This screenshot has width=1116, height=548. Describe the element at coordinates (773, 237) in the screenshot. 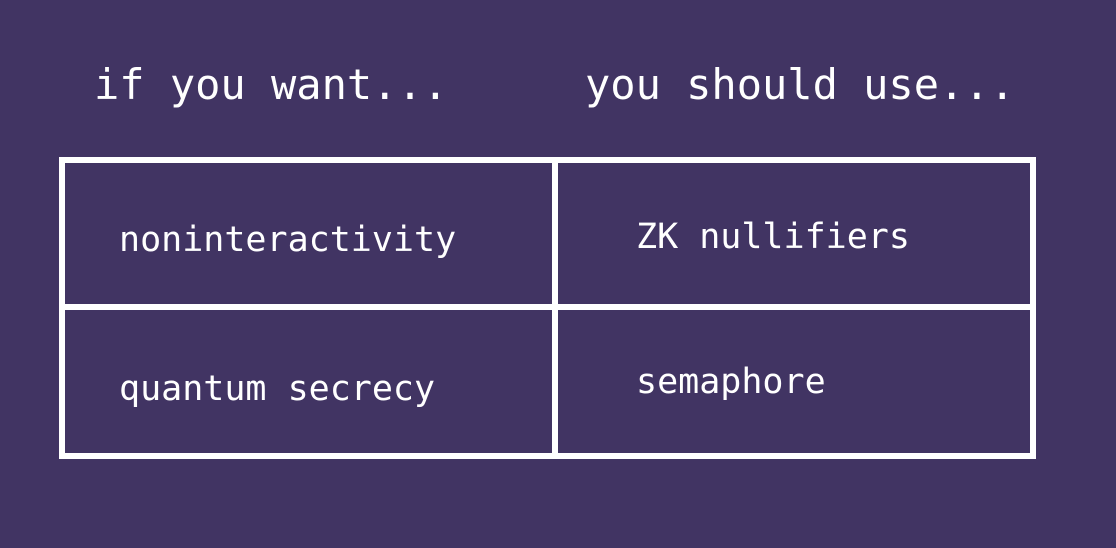

I see `cell-use-row-1: ZK nullifiers` at that location.